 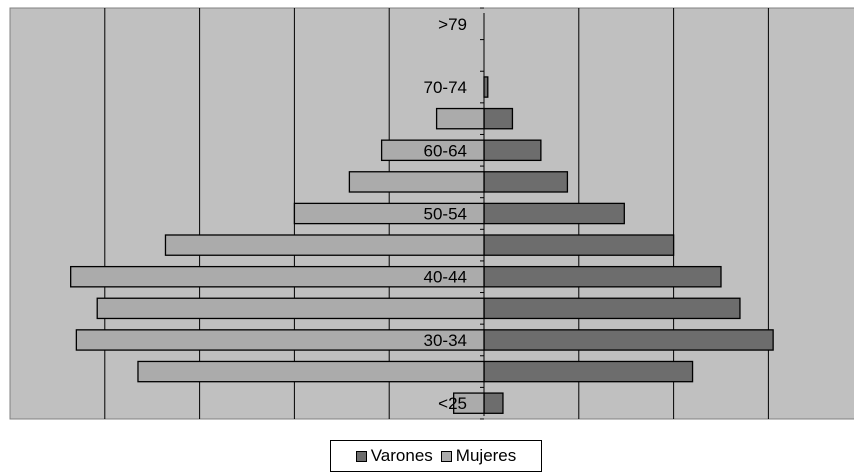 What do you see at coordinates (482, 213) in the screenshot?
I see `center-axis` at bounding box center [482, 213].